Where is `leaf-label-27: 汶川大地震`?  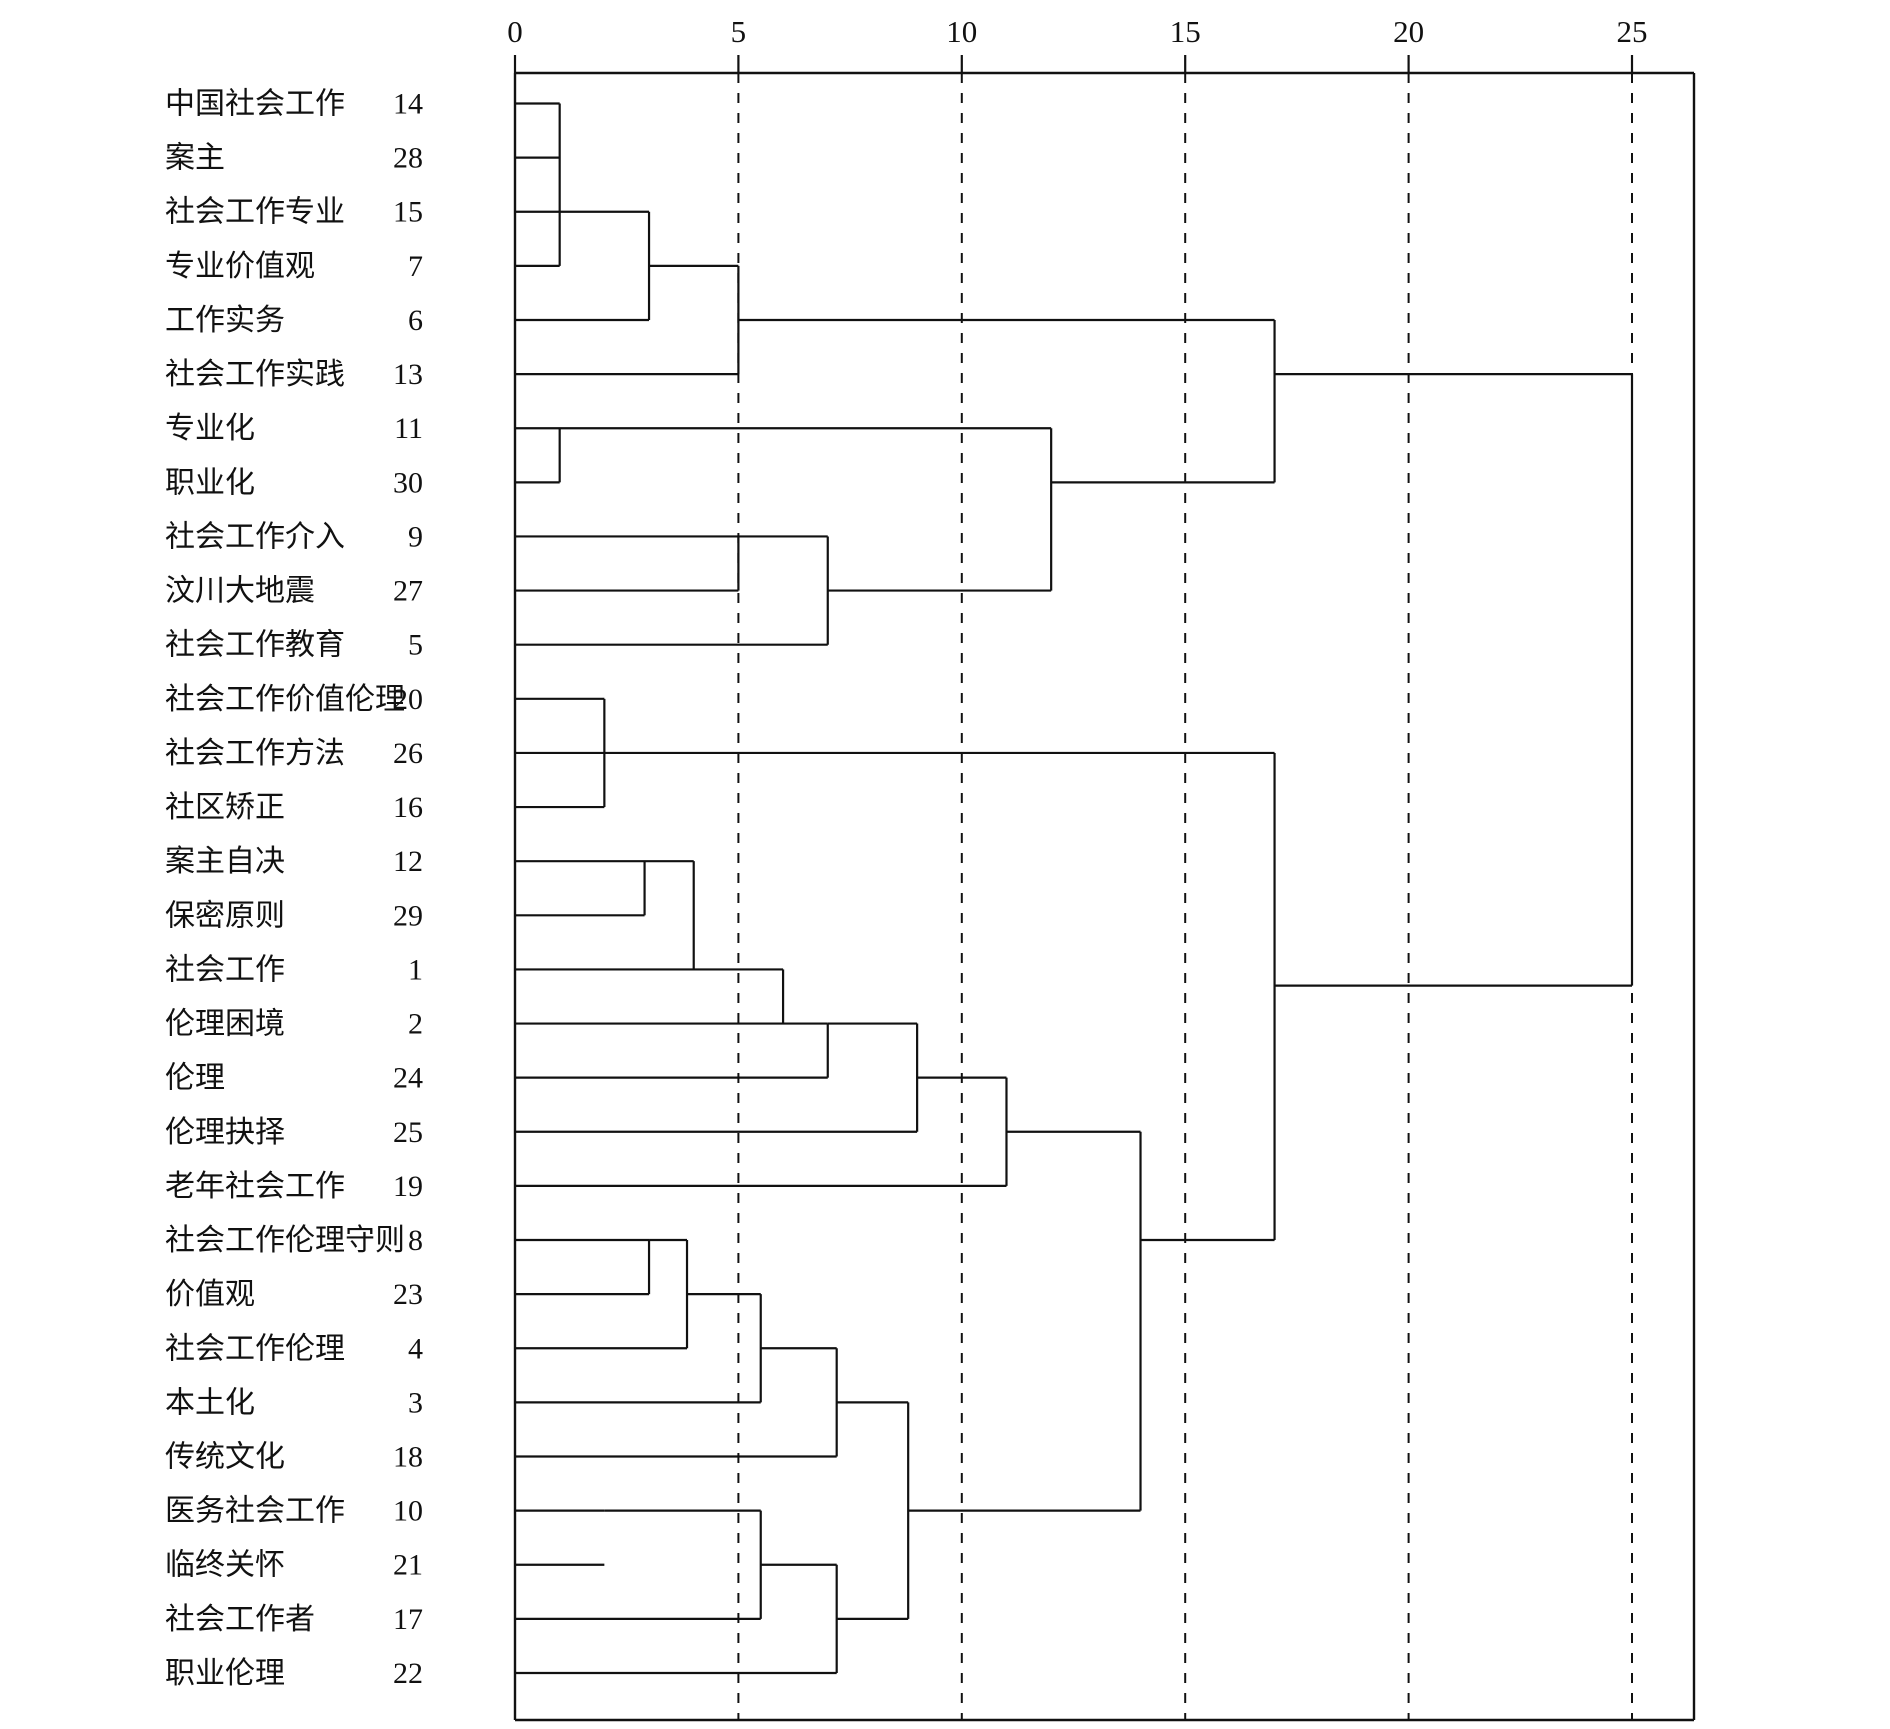 leaf-label-27: 汶川大地震 is located at coordinates (240, 591).